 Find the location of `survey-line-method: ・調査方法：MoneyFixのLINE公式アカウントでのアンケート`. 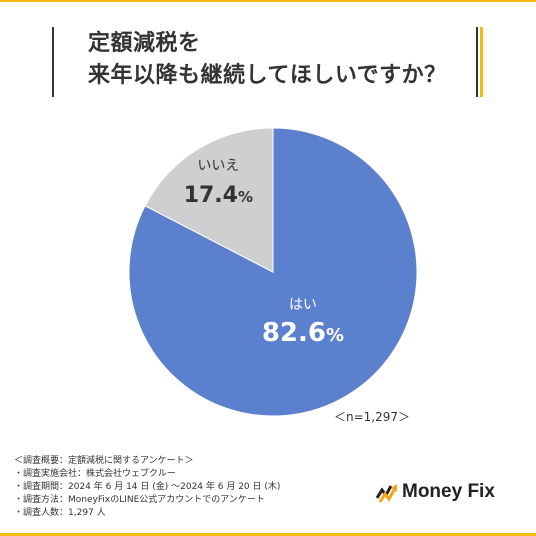

survey-line-method: ・調査方法：MoneyFixのLINE公式アカウントでのアンケート is located at coordinates (139, 500).